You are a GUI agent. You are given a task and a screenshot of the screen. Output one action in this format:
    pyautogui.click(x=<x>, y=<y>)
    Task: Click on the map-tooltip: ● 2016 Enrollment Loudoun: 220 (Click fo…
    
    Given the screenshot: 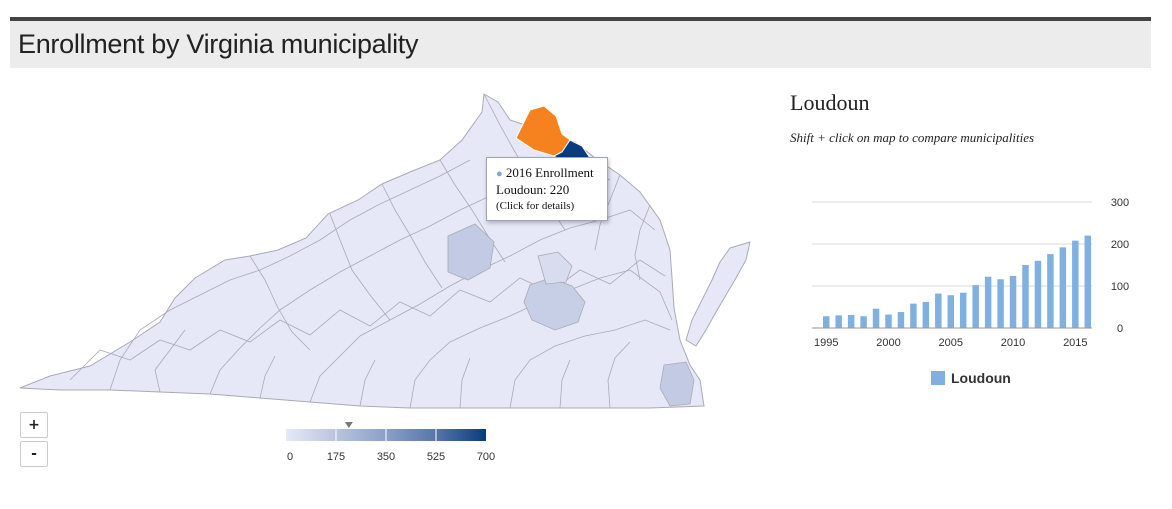 What is the action you would take?
    pyautogui.click(x=547, y=189)
    